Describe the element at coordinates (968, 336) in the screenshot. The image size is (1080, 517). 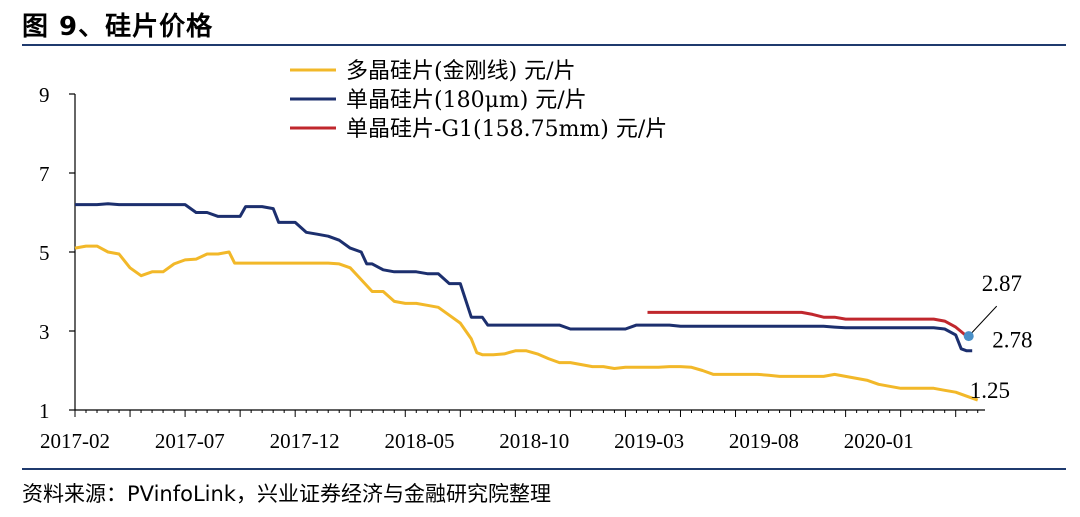
I see `highlight-point-marker` at that location.